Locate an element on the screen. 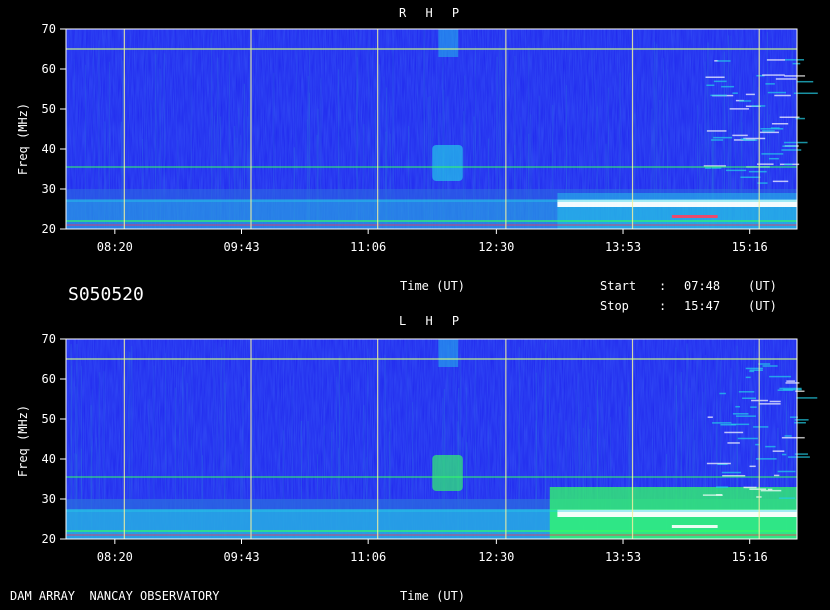  rhp-ylabel: Freq (MHz) is located at coordinates (23, 139).